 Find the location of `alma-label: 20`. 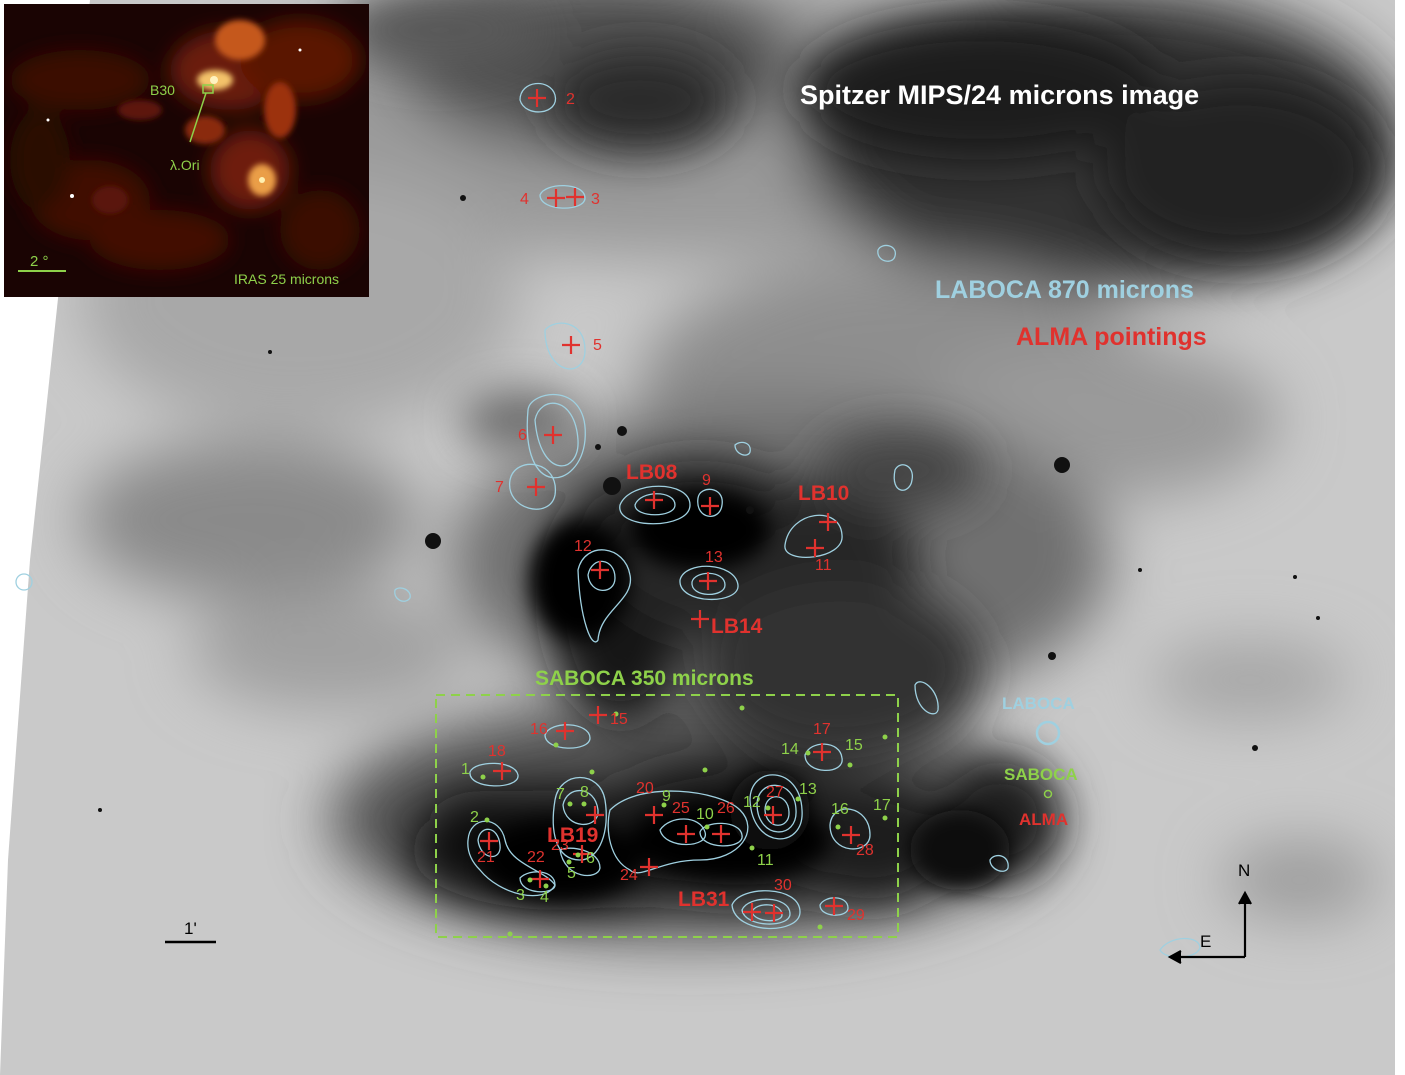

alma-label: 20 is located at coordinates (645, 788).